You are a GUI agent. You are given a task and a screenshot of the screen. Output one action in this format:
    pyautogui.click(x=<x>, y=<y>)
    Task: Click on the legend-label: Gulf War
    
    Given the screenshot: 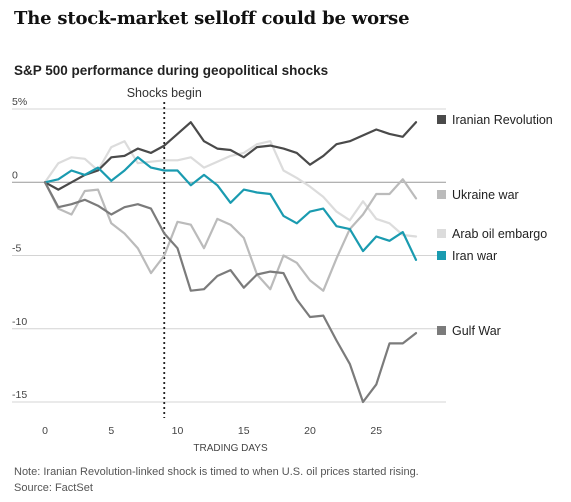 What is the action you would take?
    pyautogui.click(x=476, y=331)
    